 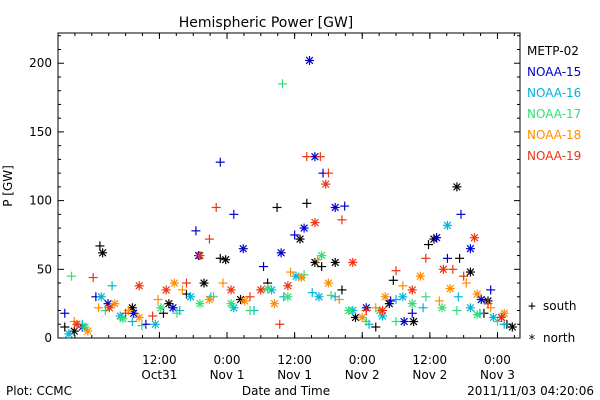 What do you see at coordinates (560, 306) in the screenshot?
I see `south-legend-label: south` at bounding box center [560, 306].